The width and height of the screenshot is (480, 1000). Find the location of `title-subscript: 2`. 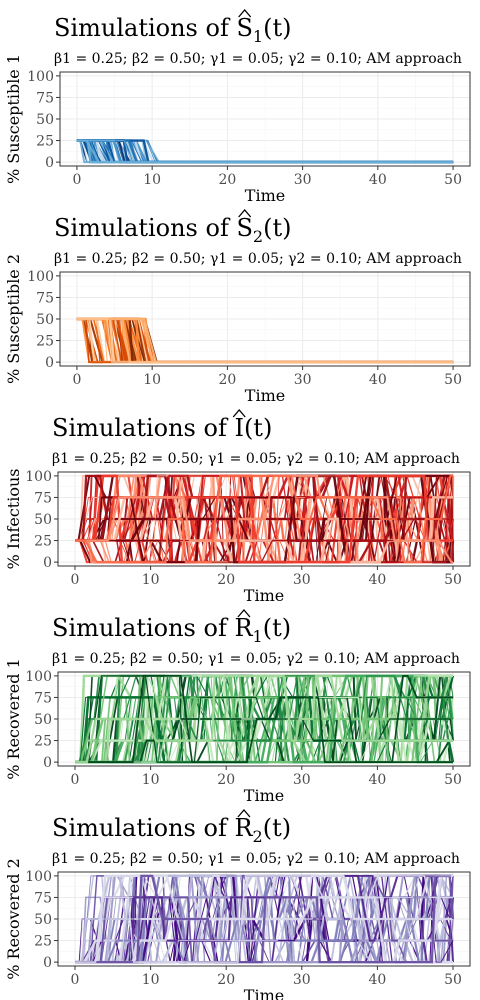

title-subscript: 2 is located at coordinates (258, 236).